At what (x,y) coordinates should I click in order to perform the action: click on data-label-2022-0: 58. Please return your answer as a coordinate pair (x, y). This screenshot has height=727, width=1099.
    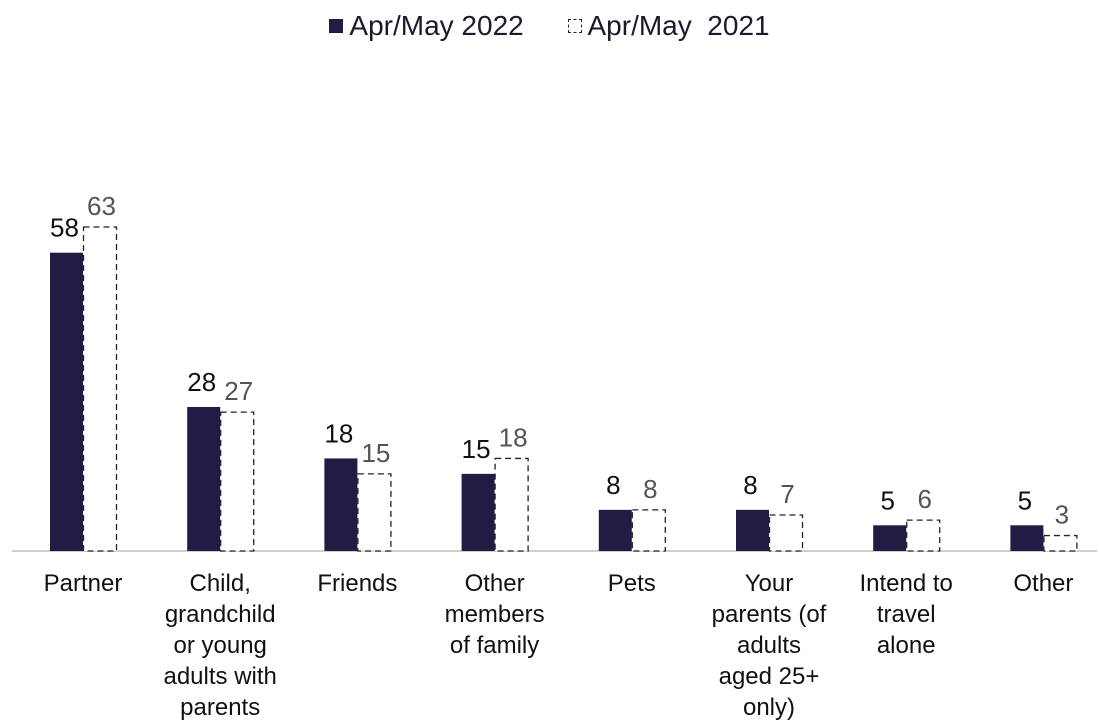
    Looking at the image, I should click on (64, 228).